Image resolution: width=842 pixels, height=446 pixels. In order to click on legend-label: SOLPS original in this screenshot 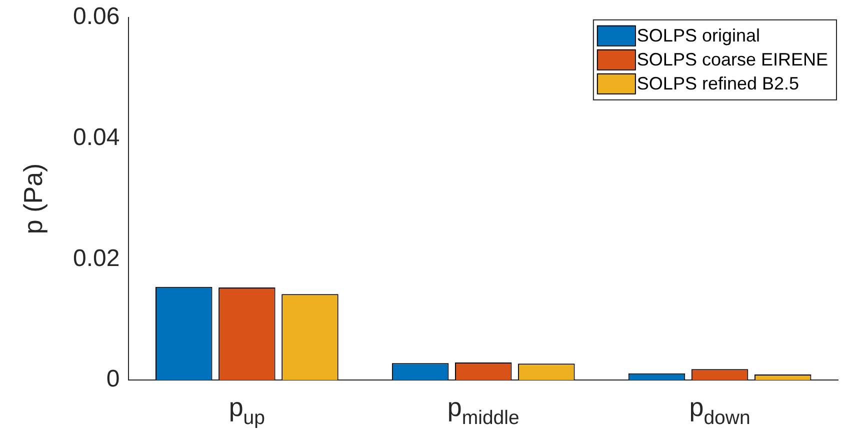, I will do `click(698, 35)`.